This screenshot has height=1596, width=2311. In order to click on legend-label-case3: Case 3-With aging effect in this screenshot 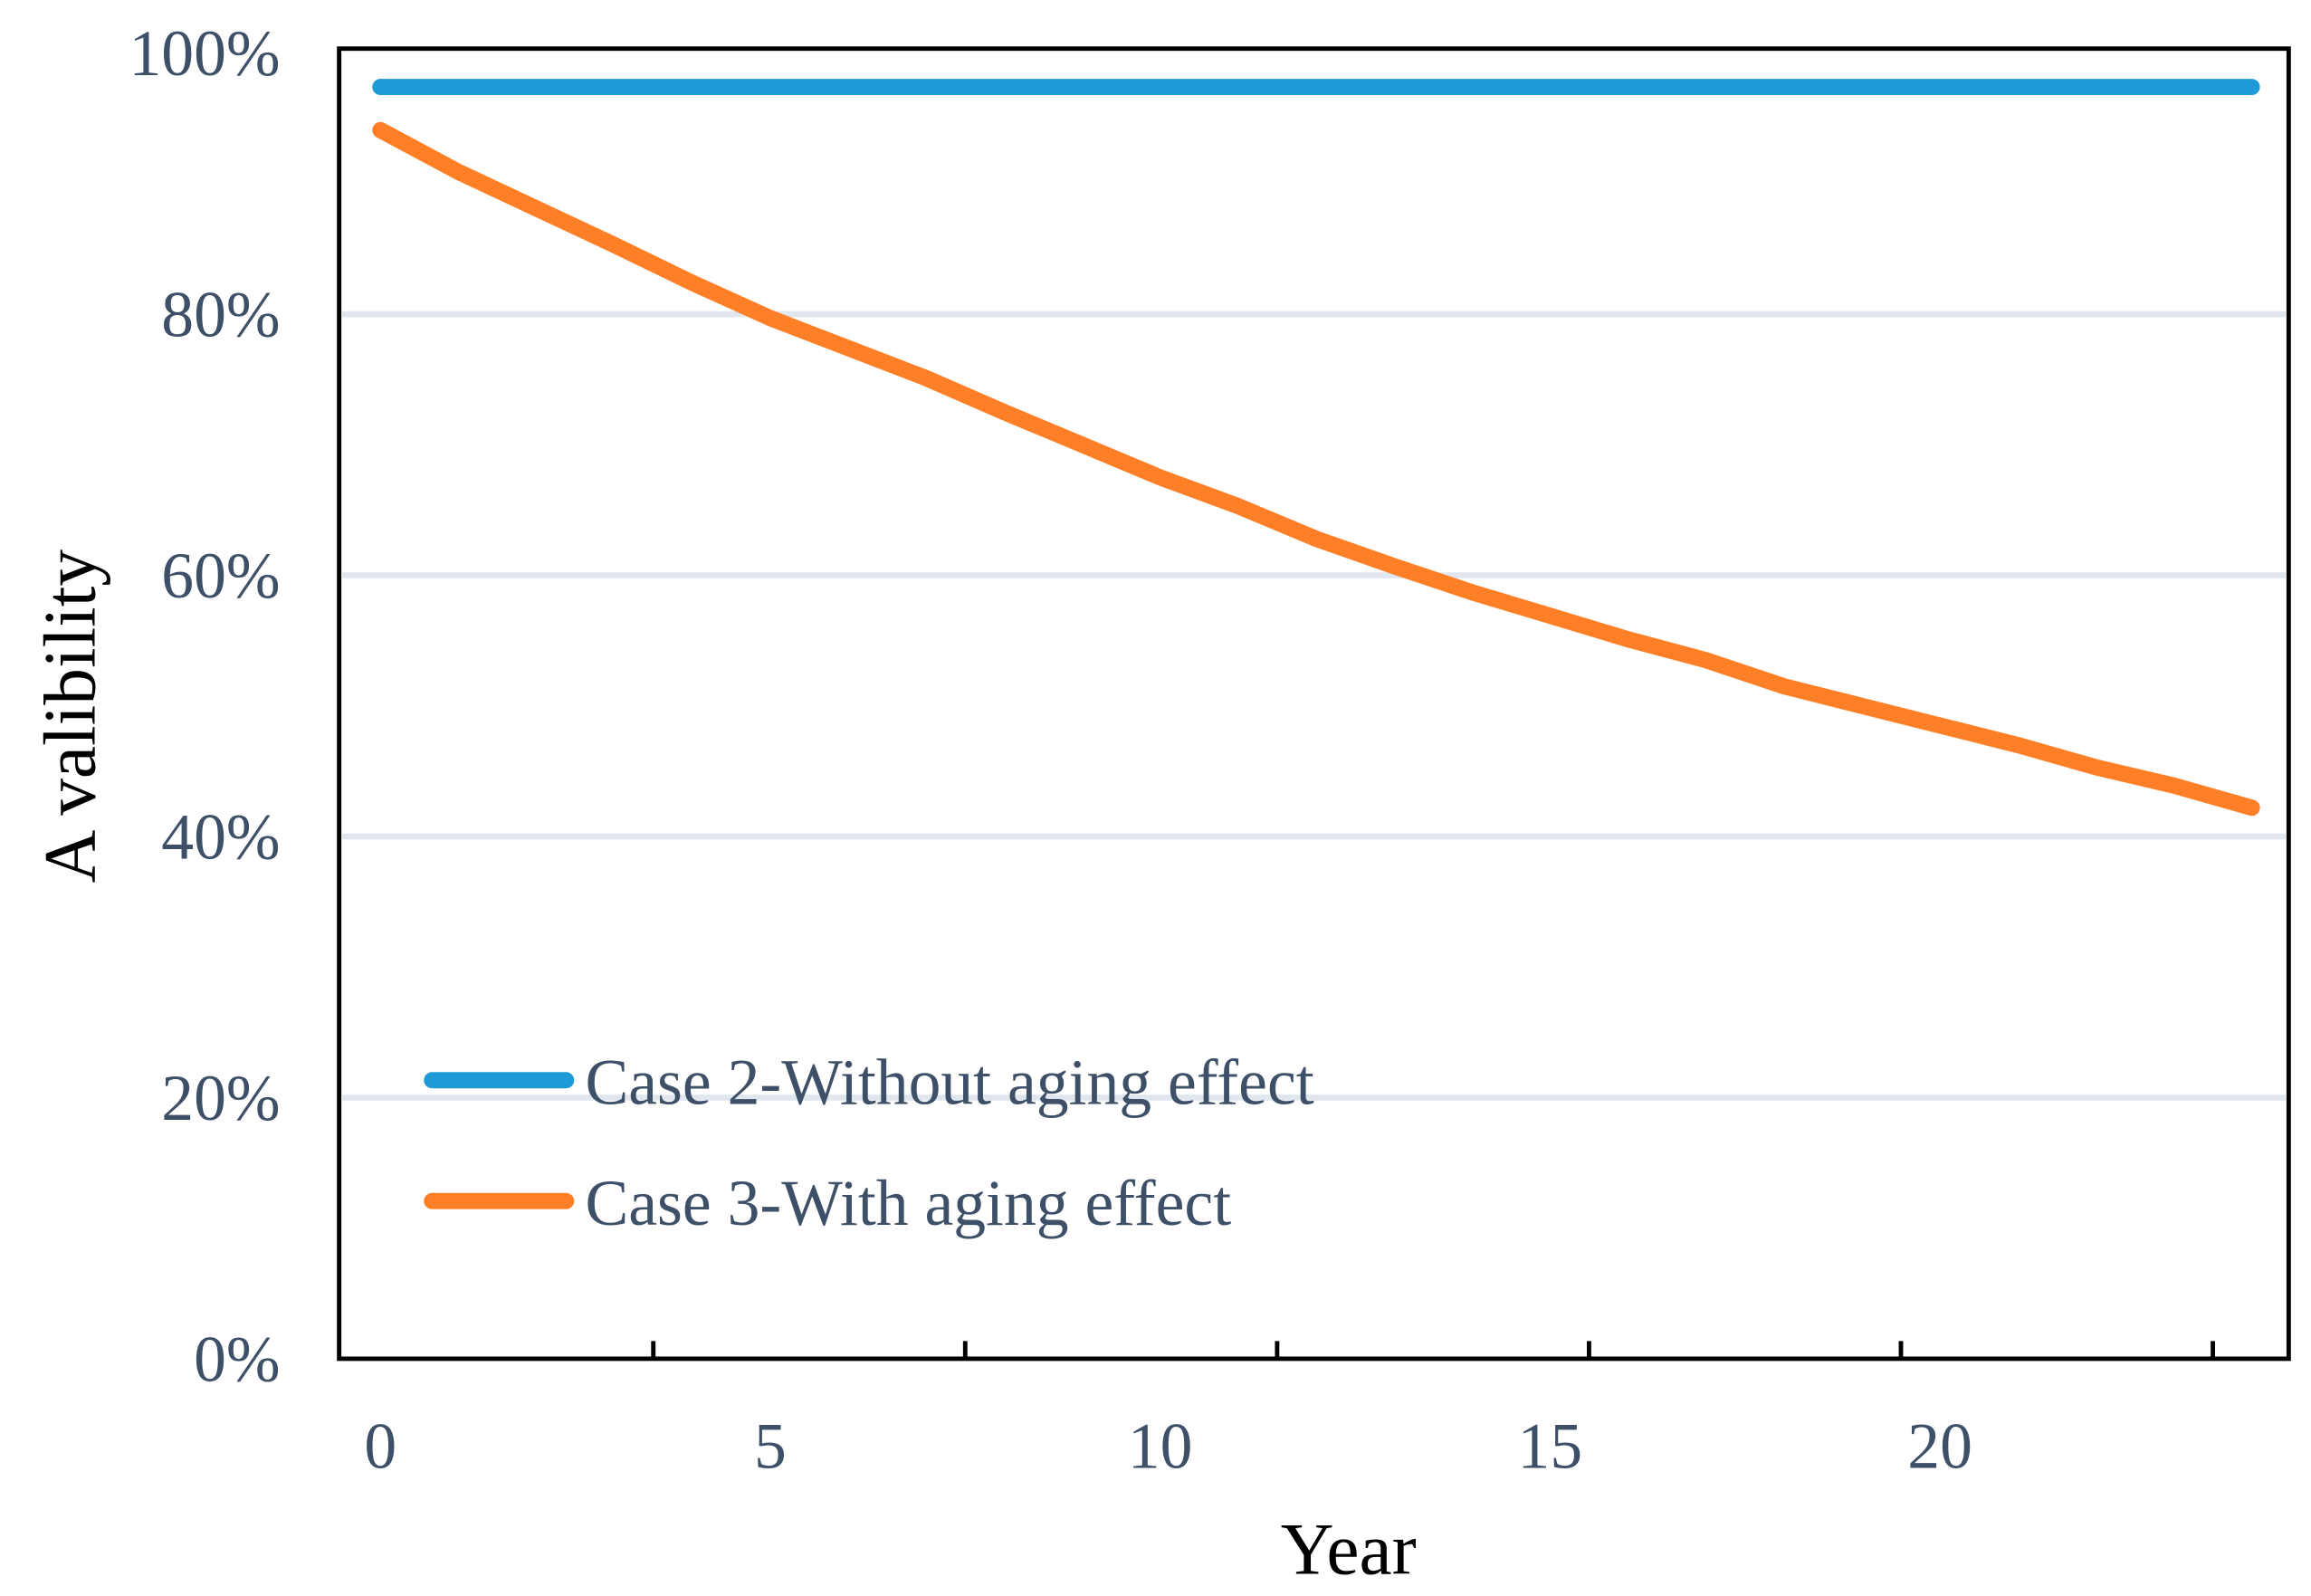, I will do `click(909, 1203)`.